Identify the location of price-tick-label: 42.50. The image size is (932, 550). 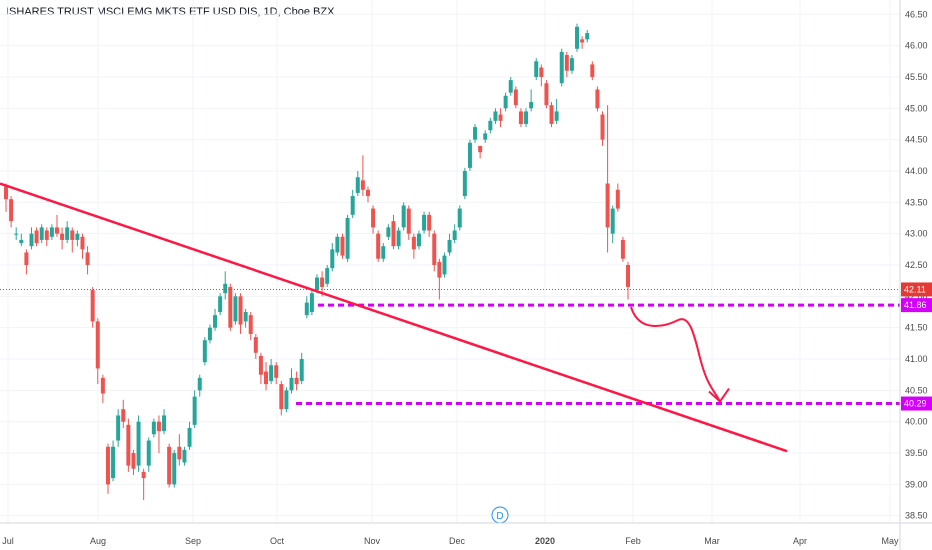
(916, 265).